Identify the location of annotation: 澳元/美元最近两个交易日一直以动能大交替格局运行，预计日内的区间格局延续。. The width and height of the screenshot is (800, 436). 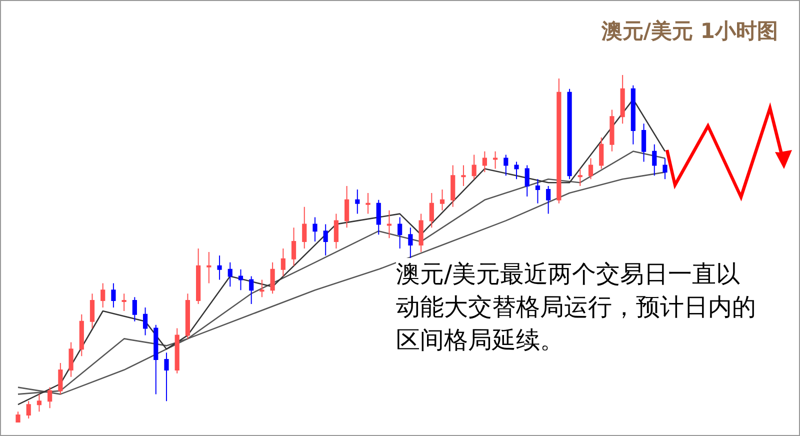
(577, 307).